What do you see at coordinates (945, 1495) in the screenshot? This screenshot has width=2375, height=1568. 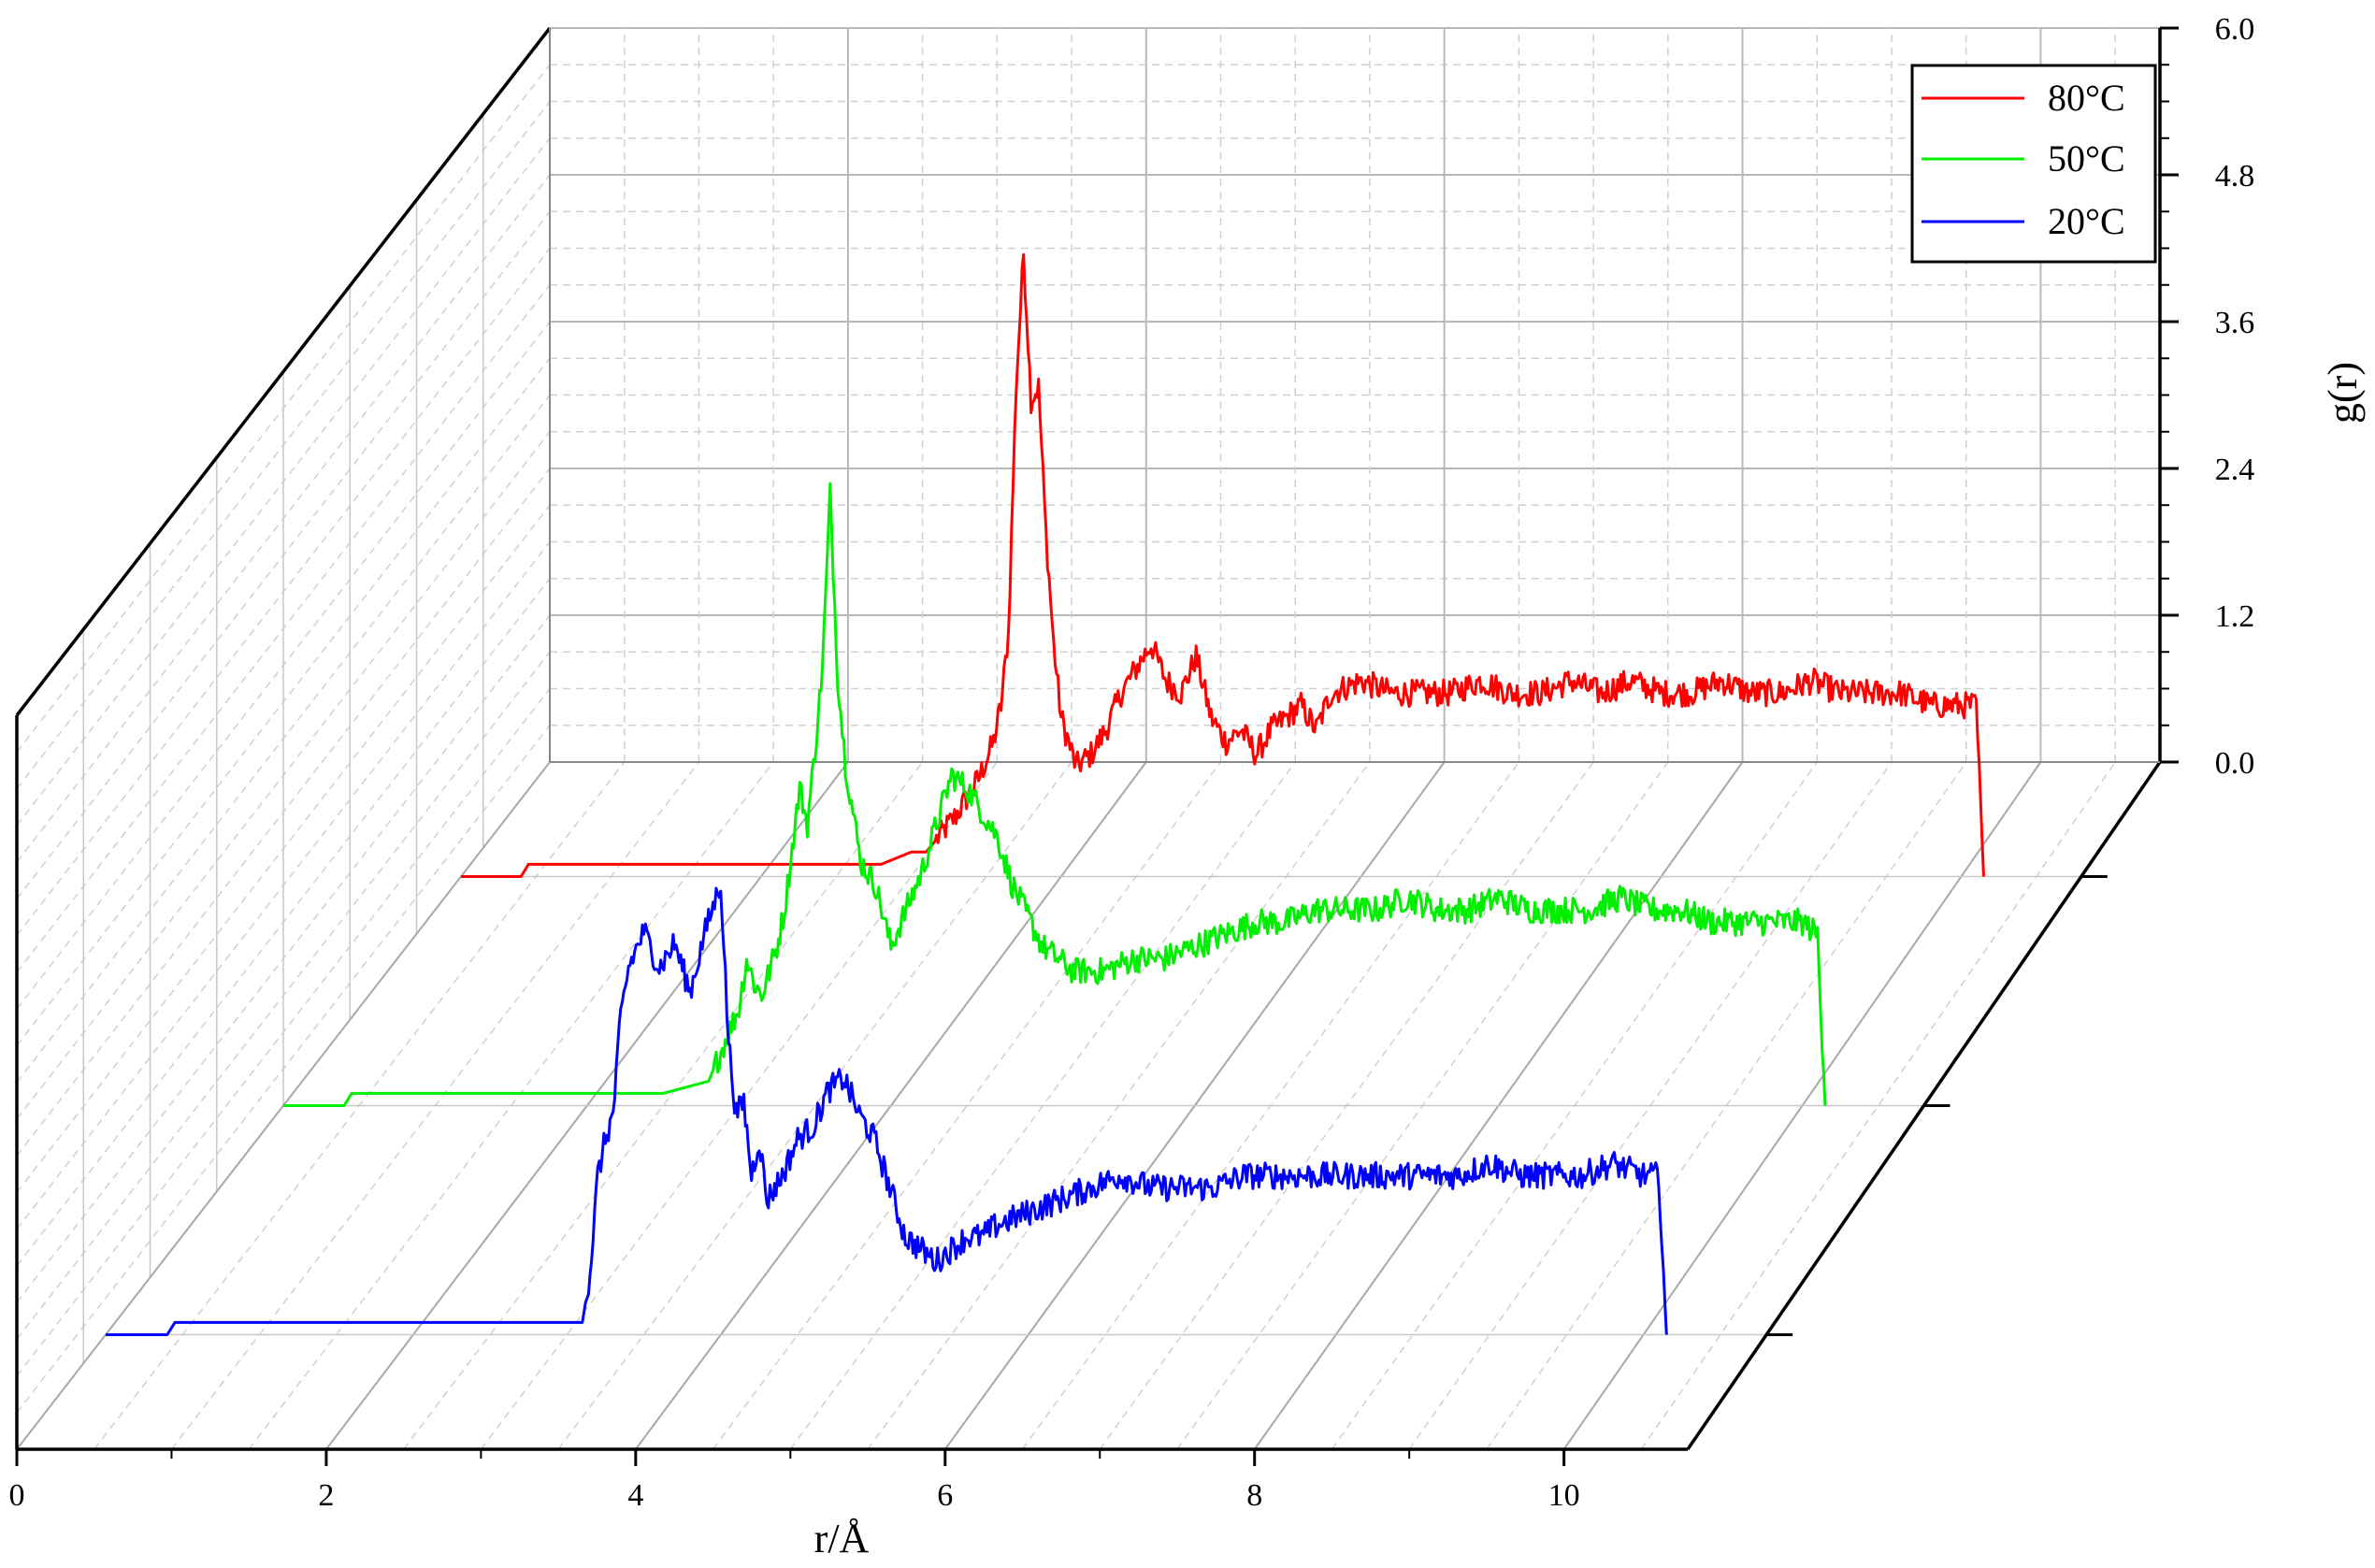 I see `x-tick-label: 6` at bounding box center [945, 1495].